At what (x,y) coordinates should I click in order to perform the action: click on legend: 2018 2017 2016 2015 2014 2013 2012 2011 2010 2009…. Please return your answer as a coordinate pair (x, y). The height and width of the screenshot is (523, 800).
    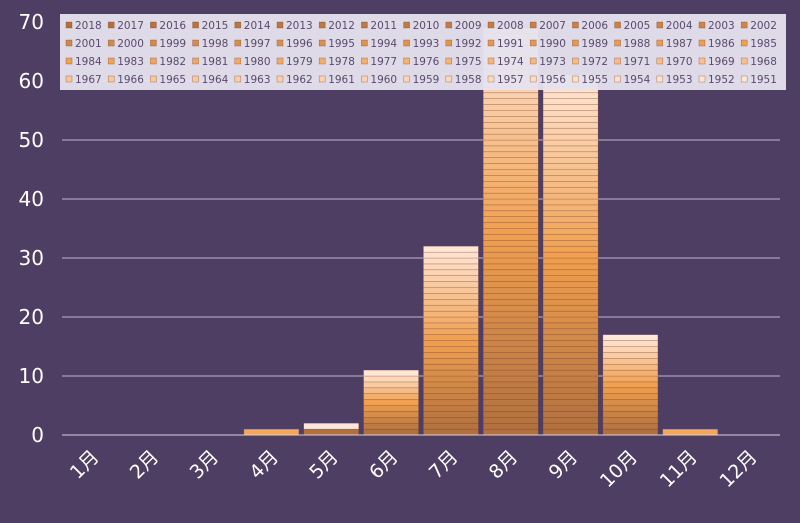
    Looking at the image, I should click on (423, 52).